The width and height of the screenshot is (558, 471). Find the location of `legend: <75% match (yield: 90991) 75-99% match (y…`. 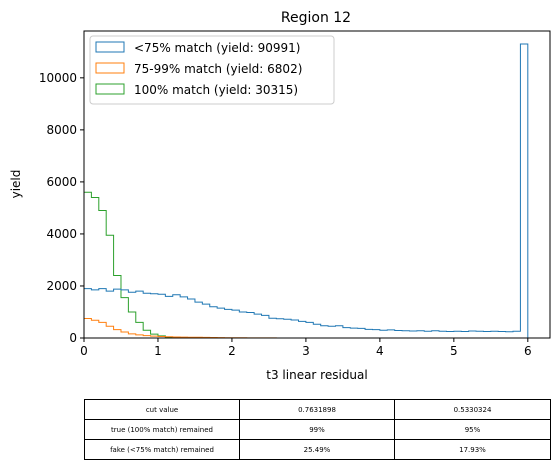

legend: <75% match (yield: 90991) 75-99% match (y… is located at coordinates (212, 70).